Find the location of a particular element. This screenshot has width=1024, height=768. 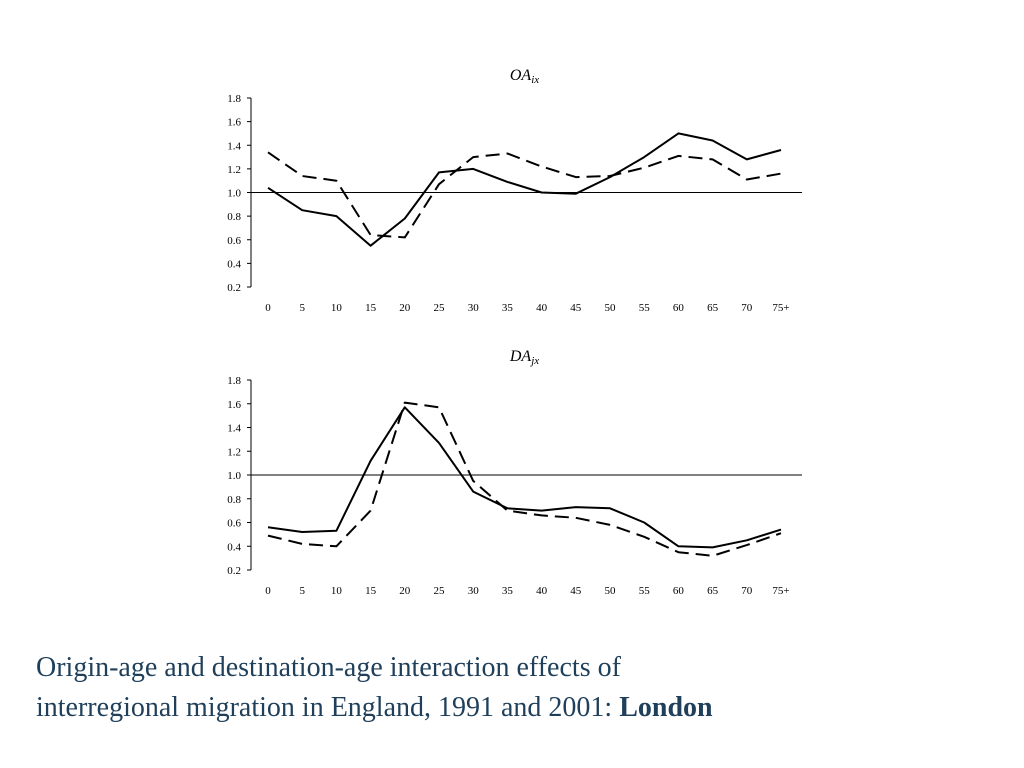

chart-title: OAix is located at coordinates (524, 76).